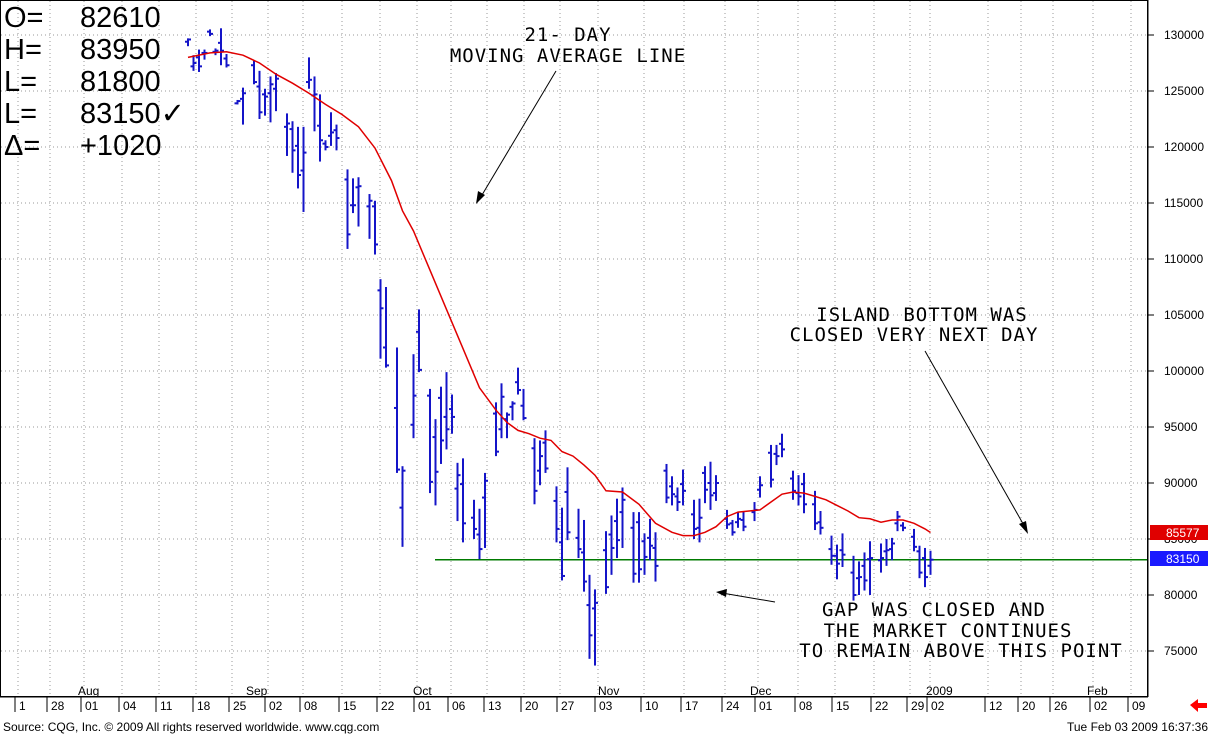  I want to click on month-label: 2009, so click(939, 691).